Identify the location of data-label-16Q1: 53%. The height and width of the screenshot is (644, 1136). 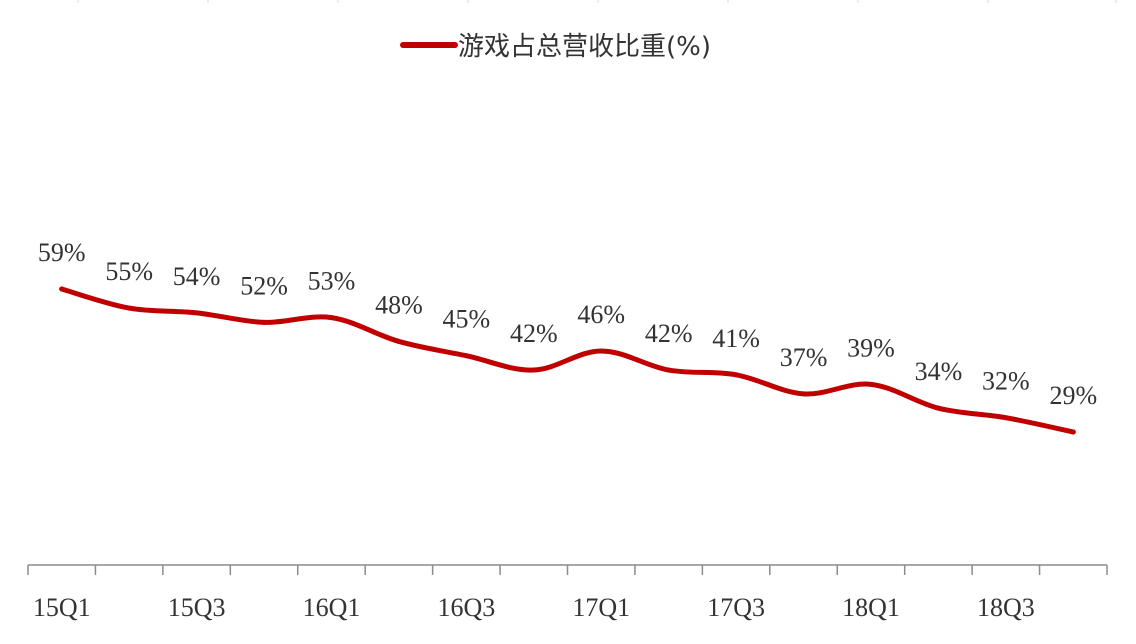
(332, 281).